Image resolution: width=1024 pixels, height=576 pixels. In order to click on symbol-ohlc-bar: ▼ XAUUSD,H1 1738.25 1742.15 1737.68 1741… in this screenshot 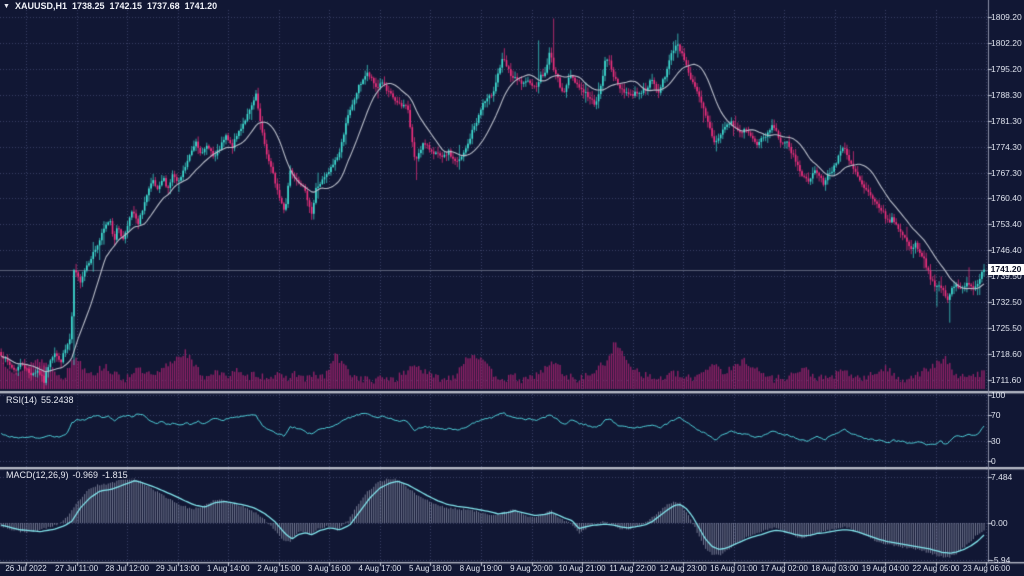, I will do `click(110, 6)`.